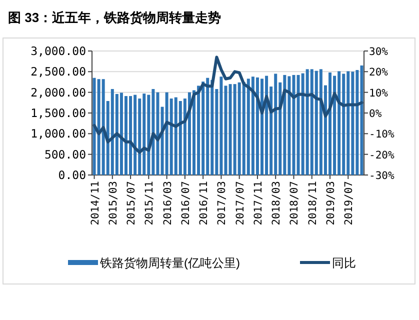 Image resolution: width=419 pixels, height=320 pixels. What do you see at coordinates (379, 52) in the screenshot?
I see `y2-tick-label: 30%` at bounding box center [379, 52].